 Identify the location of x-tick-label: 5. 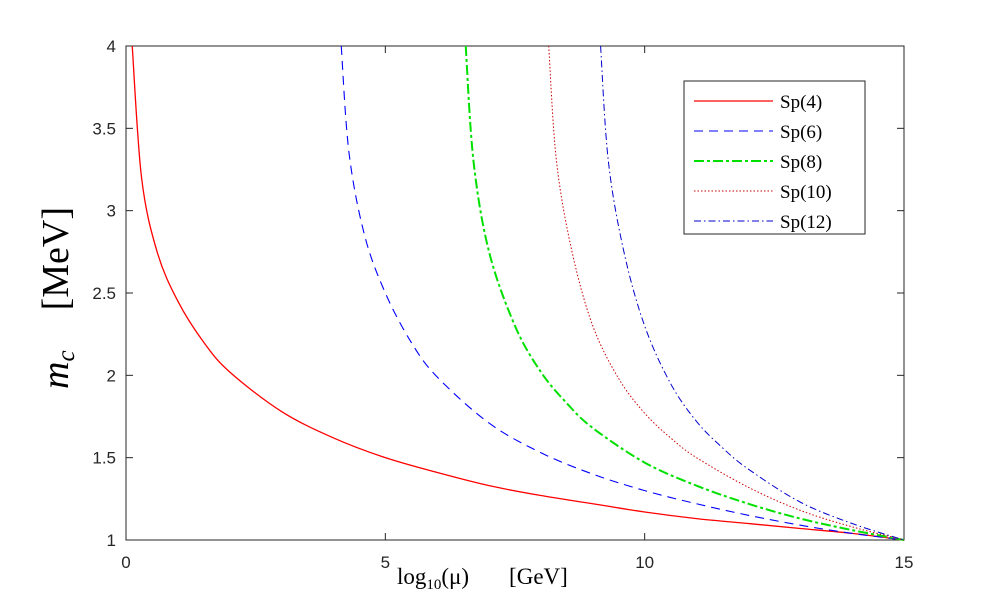
(385, 562).